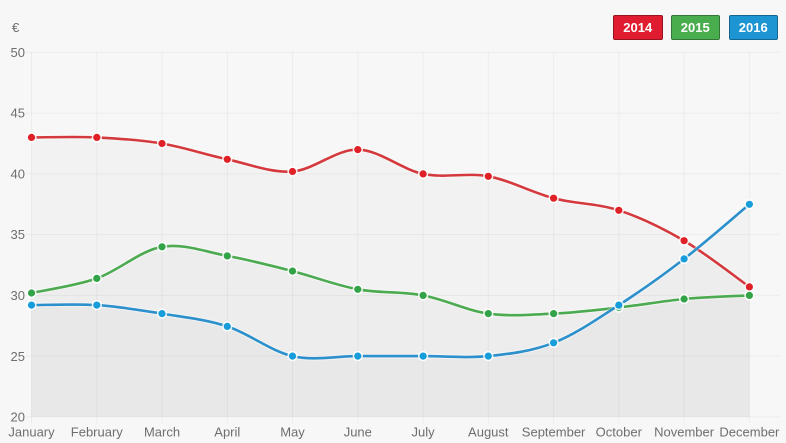 This screenshot has height=443, width=786. What do you see at coordinates (554, 432) in the screenshot?
I see `svg-text: September` at bounding box center [554, 432].